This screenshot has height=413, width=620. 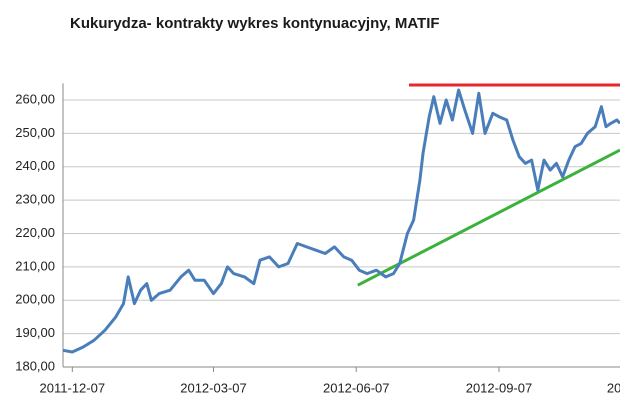 What do you see at coordinates (35, 232) in the screenshot?
I see `y-tick-label: 220,00` at bounding box center [35, 232].